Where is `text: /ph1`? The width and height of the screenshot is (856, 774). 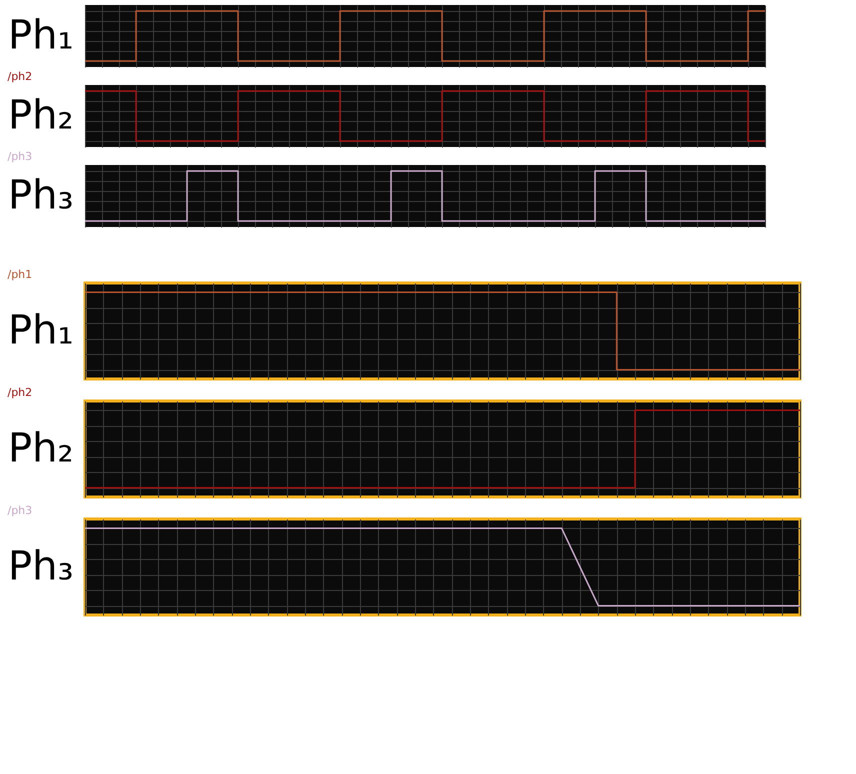
text: /ph1 is located at coordinates (19, 274).